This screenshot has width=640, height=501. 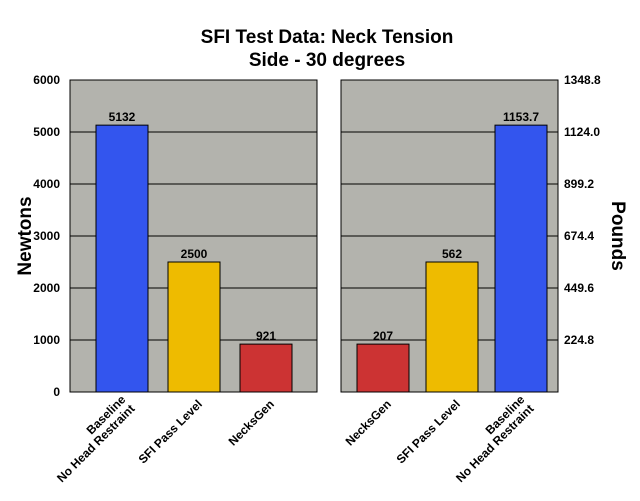 What do you see at coordinates (383, 336) in the screenshot?
I see `data-label: 207` at bounding box center [383, 336].